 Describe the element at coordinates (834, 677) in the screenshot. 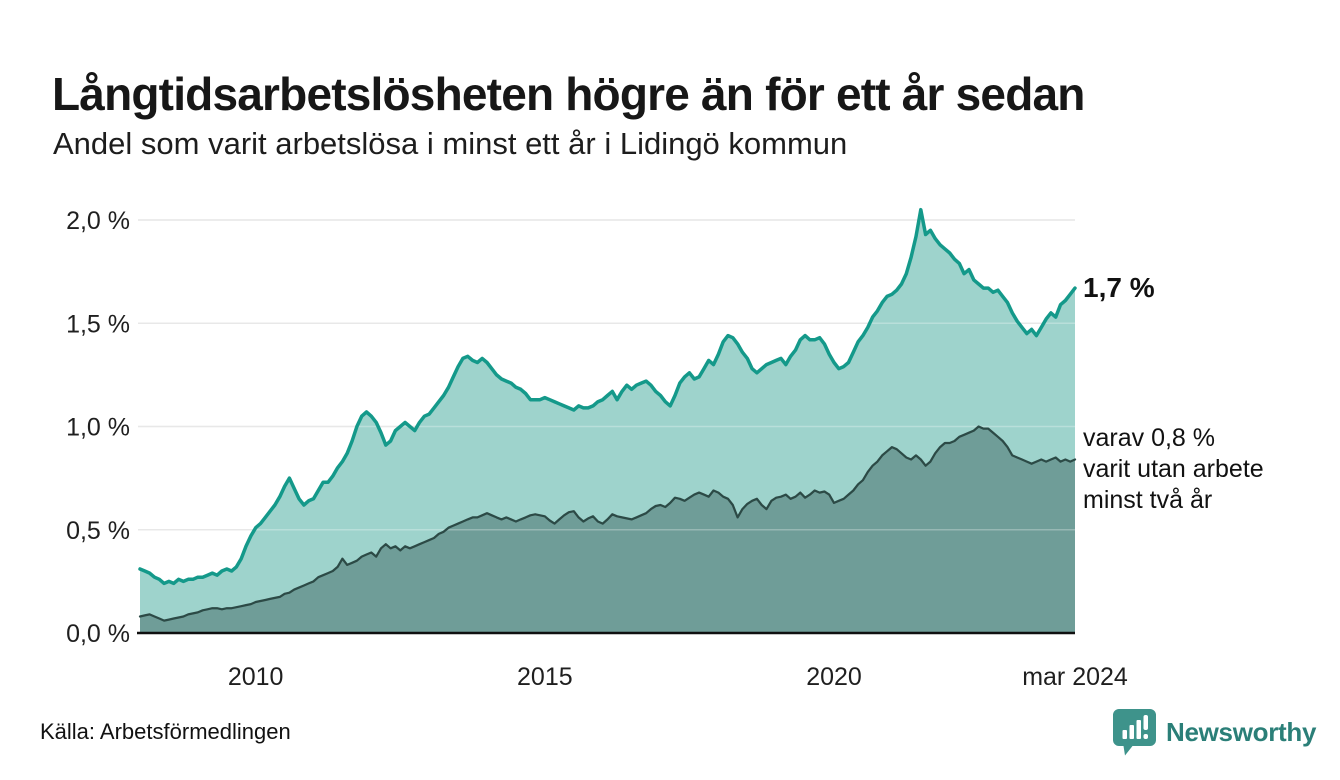

I see `x-axis-label-2020: 2020` at that location.